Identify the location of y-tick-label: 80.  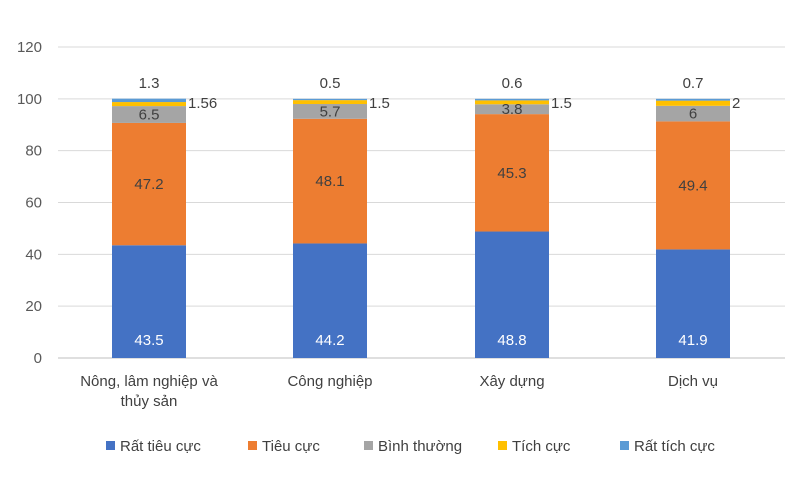
(33, 151).